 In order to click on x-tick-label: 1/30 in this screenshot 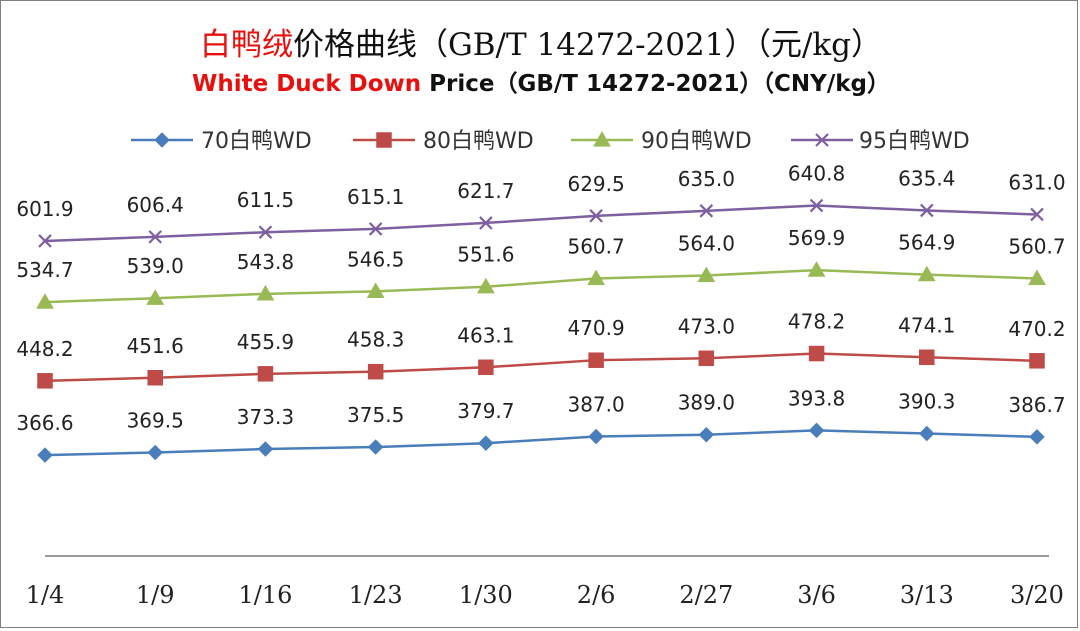, I will do `click(486, 595)`.